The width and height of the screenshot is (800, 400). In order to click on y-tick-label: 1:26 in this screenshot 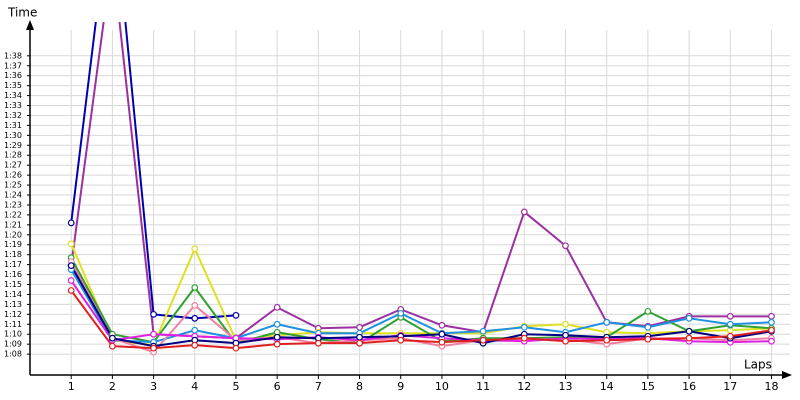, I will do `click(13, 175)`.